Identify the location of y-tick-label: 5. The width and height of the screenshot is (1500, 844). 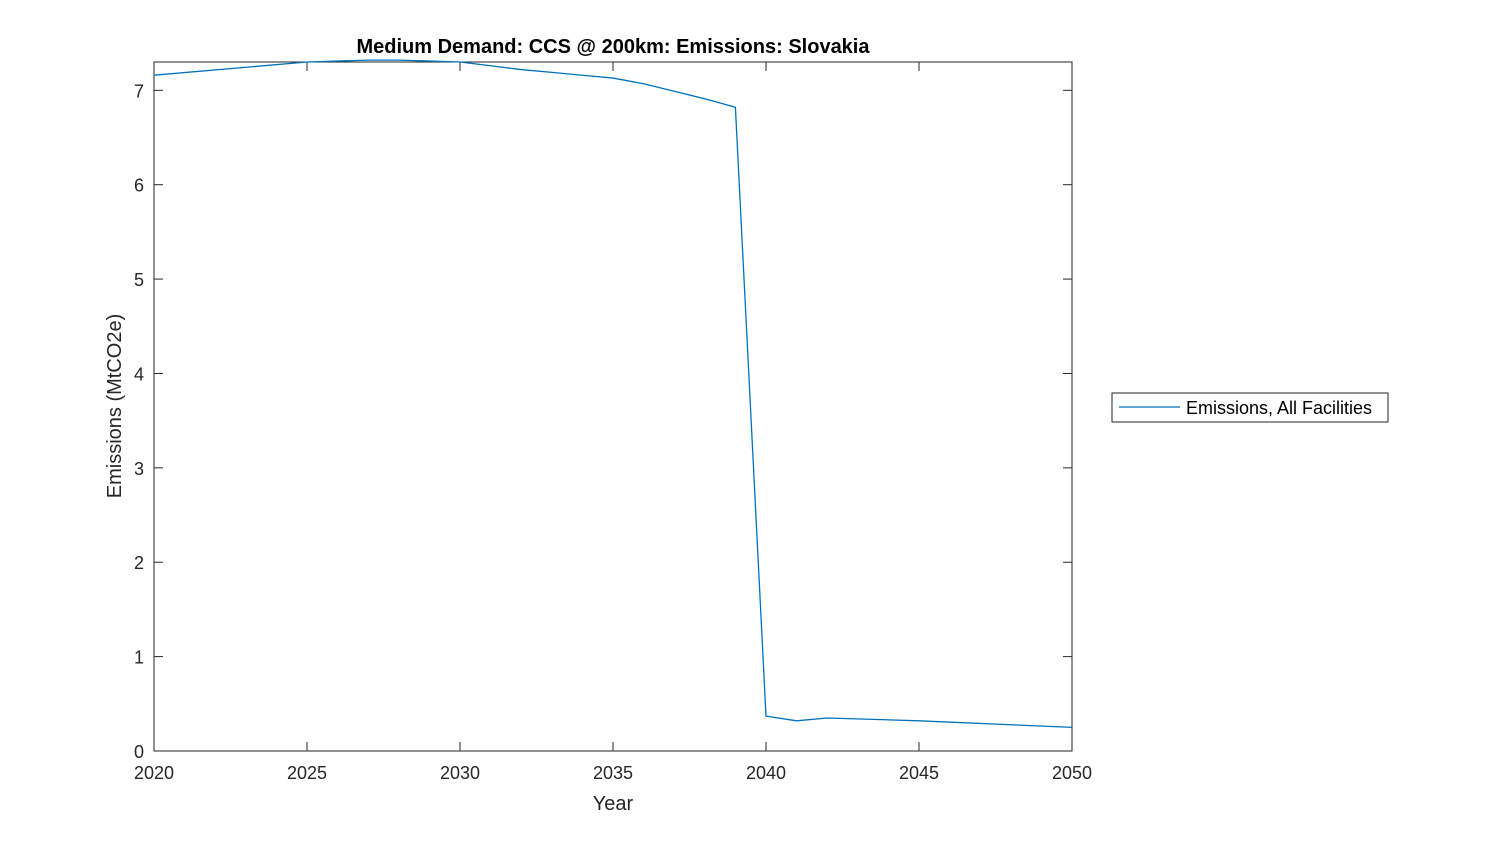
(139, 280).